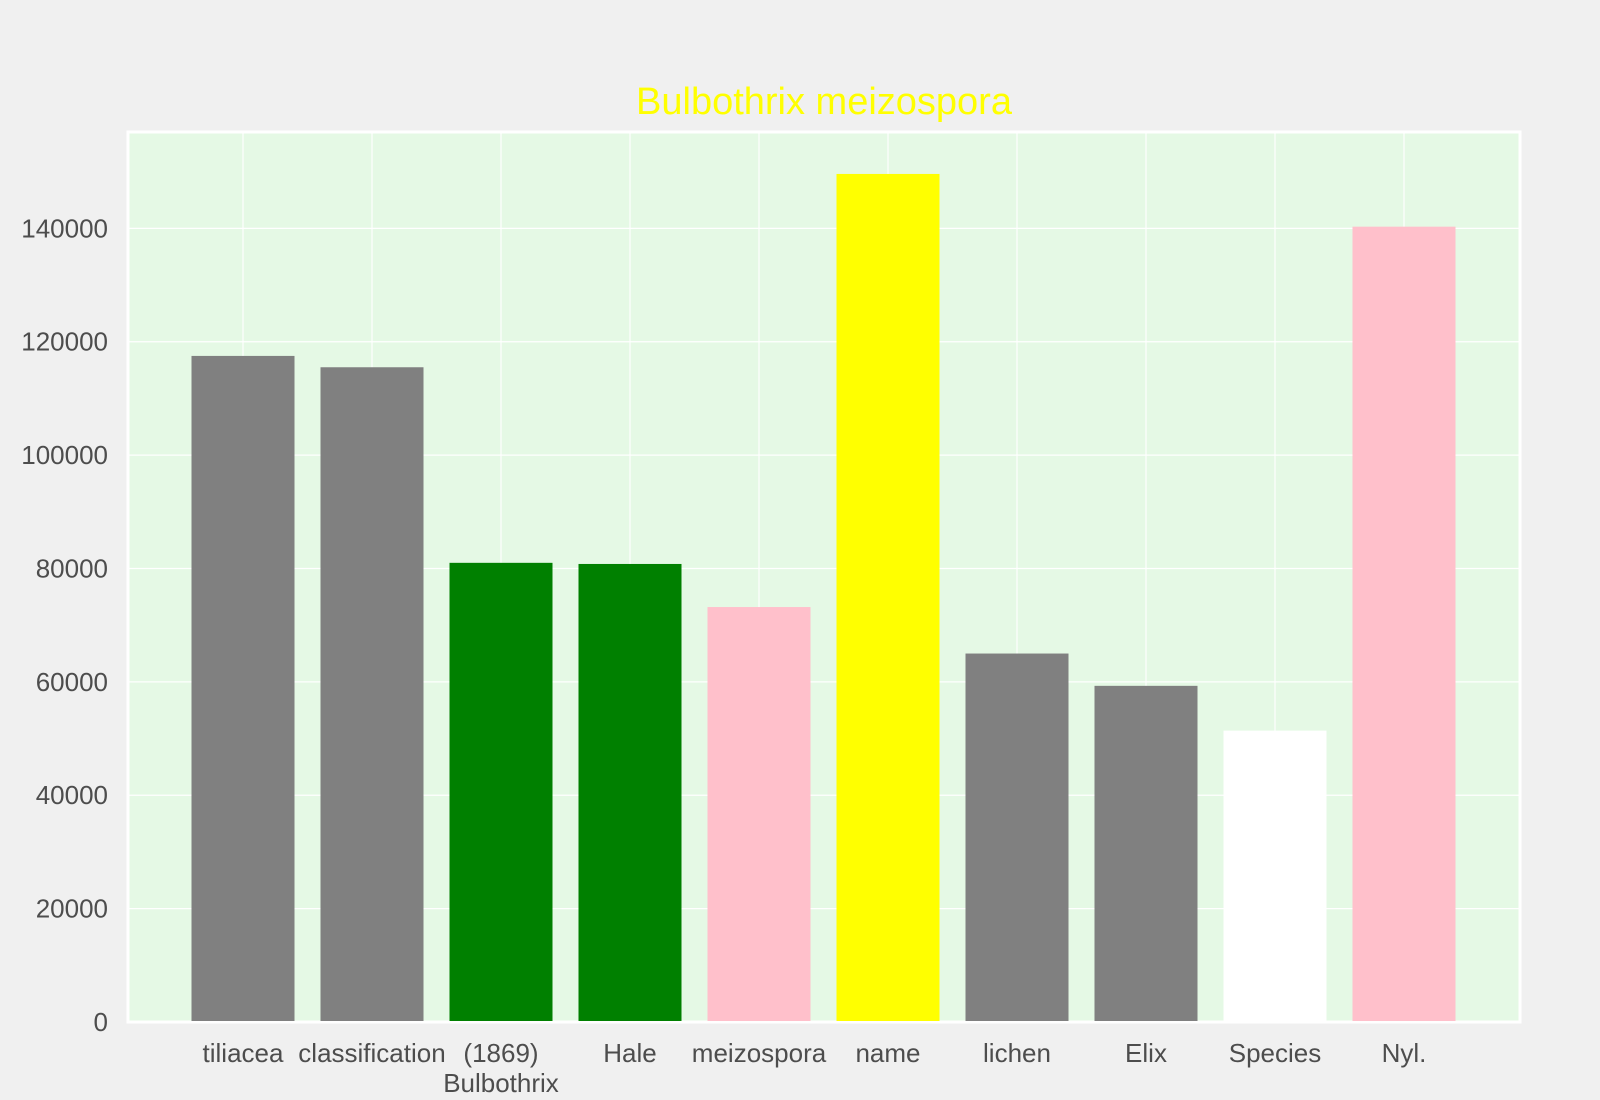 This screenshot has height=1100, width=1600. I want to click on x-tick-label-line: Nyl., so click(1404, 1053).